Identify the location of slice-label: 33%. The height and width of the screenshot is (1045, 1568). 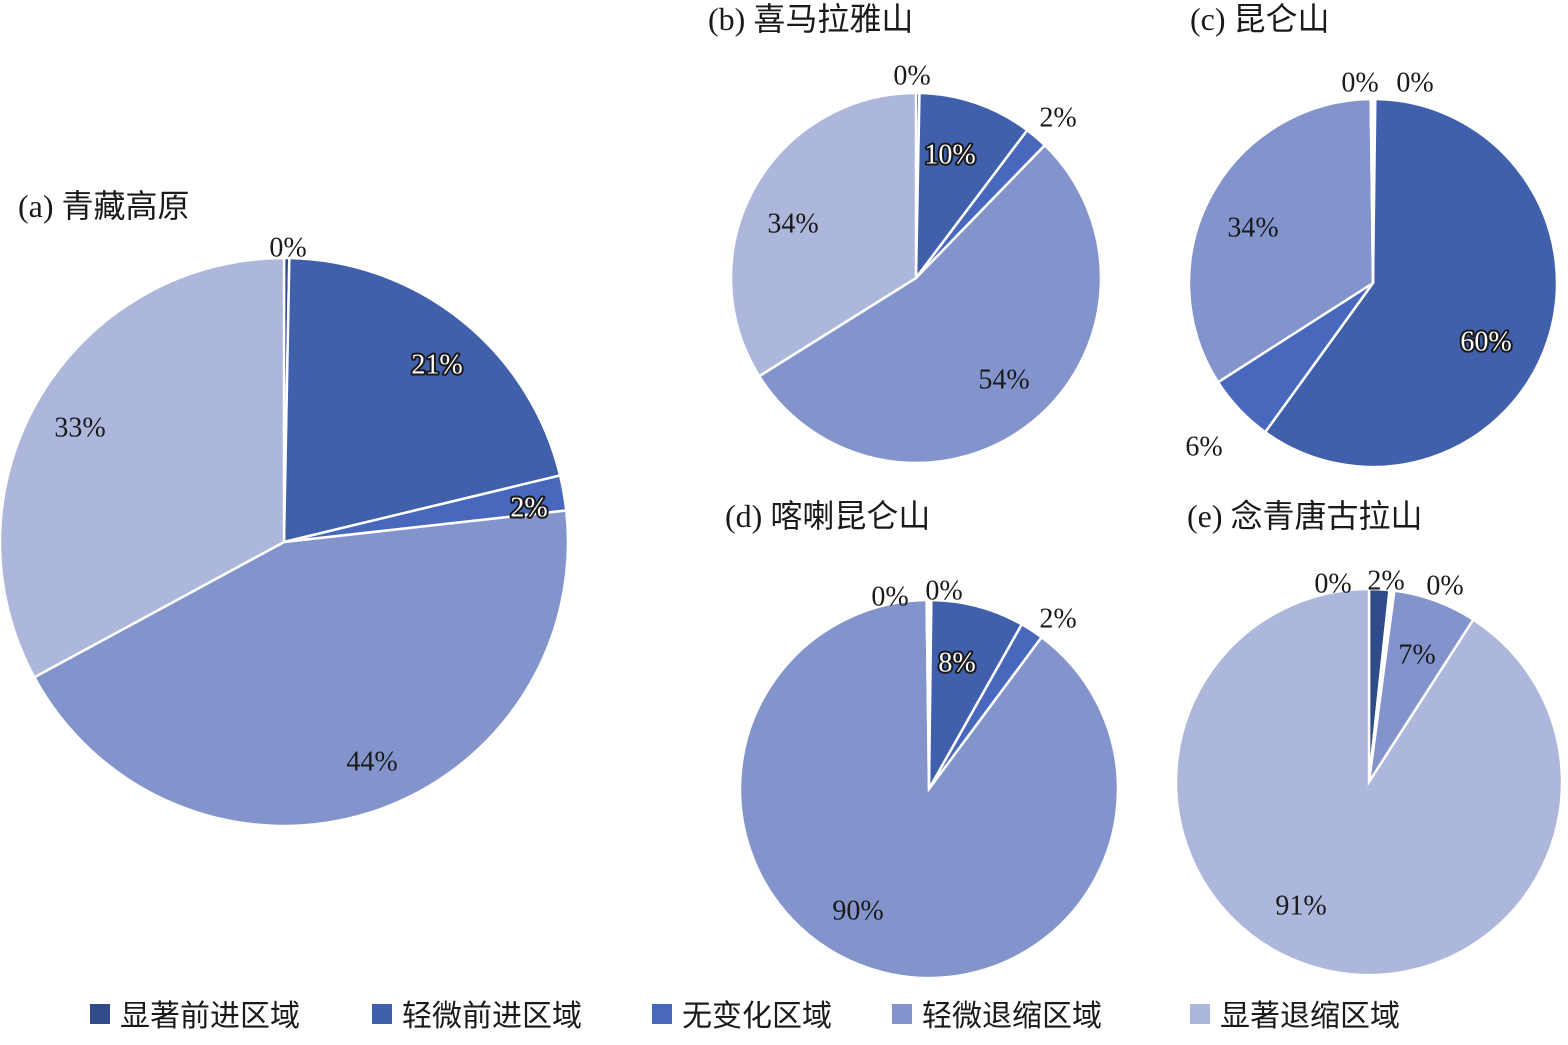
(79, 428).